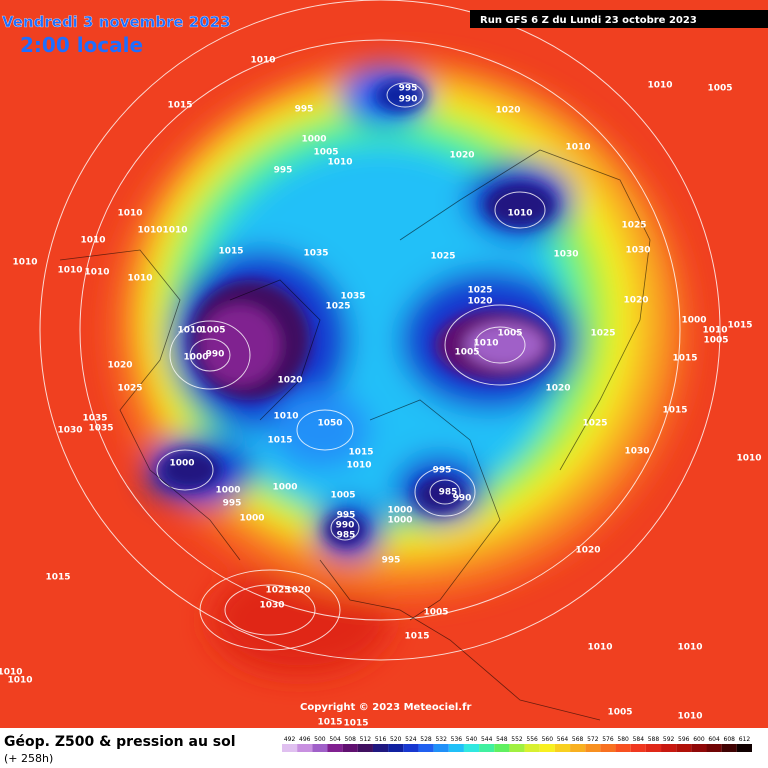 This screenshot has width=768, height=768. I want to click on colorbar-label: 600, so click(699, 739).